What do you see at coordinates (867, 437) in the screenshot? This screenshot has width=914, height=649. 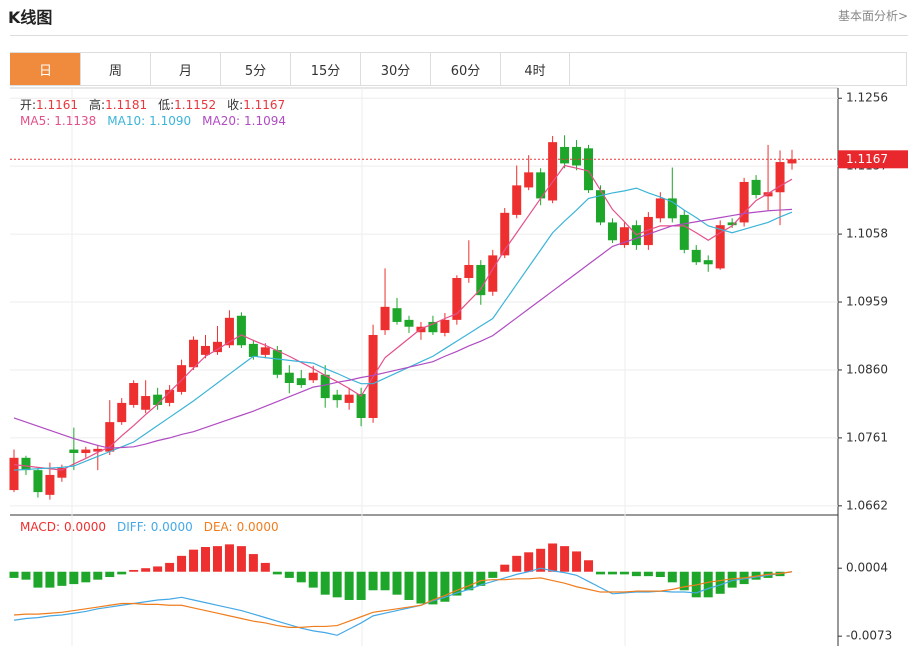 I see `y-tick-label: 1.0761` at bounding box center [867, 437].